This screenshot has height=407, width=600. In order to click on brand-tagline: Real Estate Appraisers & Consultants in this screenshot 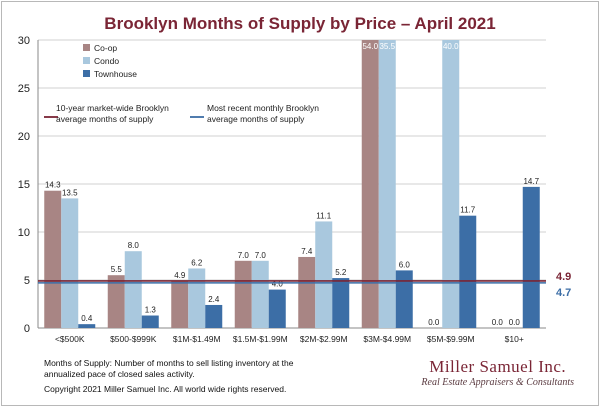, I will do `click(497, 382)`.